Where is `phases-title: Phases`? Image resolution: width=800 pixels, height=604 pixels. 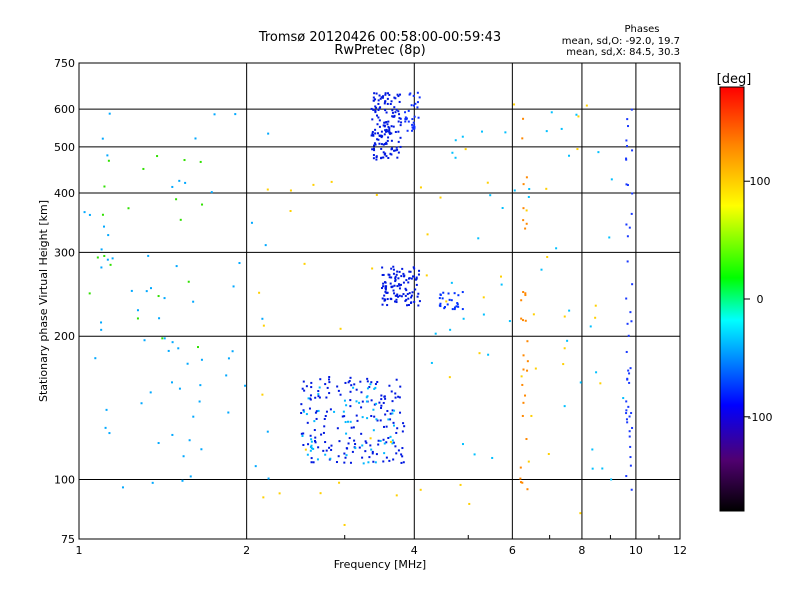
phases-title: Phases is located at coordinates (641, 29).